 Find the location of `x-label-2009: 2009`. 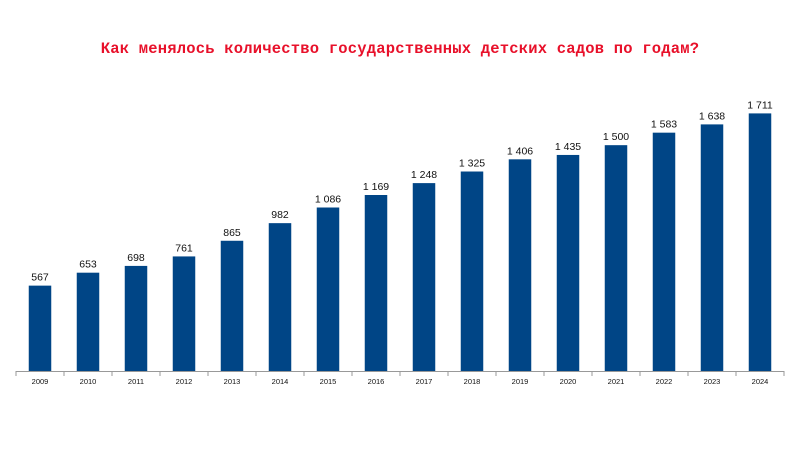

x-label-2009: 2009 is located at coordinates (40, 381).